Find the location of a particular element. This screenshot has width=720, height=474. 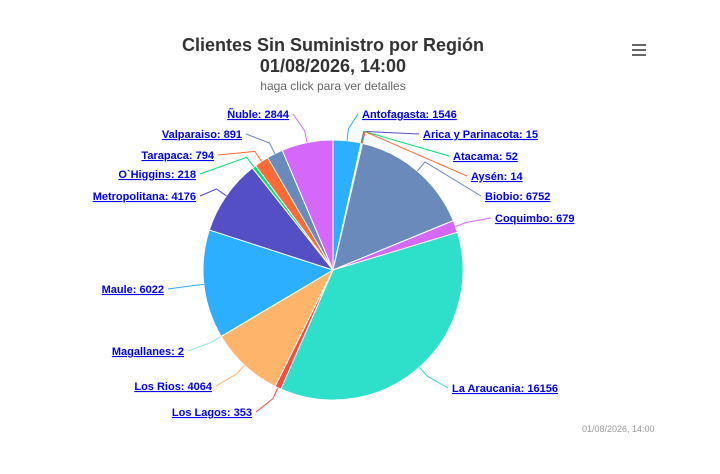

data-label-nuble: Ñuble: 2844 is located at coordinates (258, 114).